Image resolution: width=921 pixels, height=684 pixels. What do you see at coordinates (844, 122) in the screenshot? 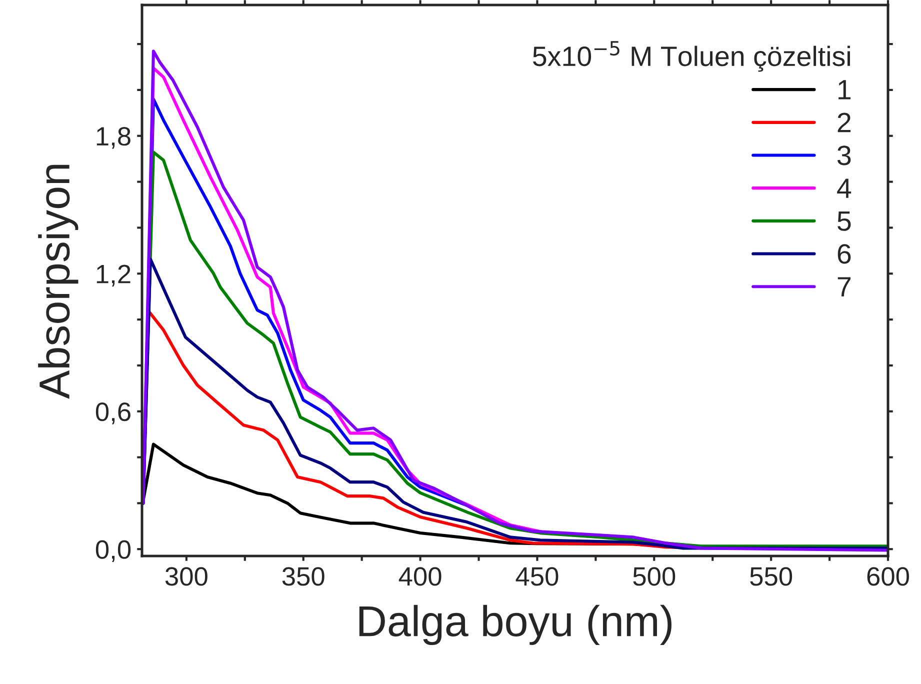
I see `legend-label: 2` at bounding box center [844, 122].